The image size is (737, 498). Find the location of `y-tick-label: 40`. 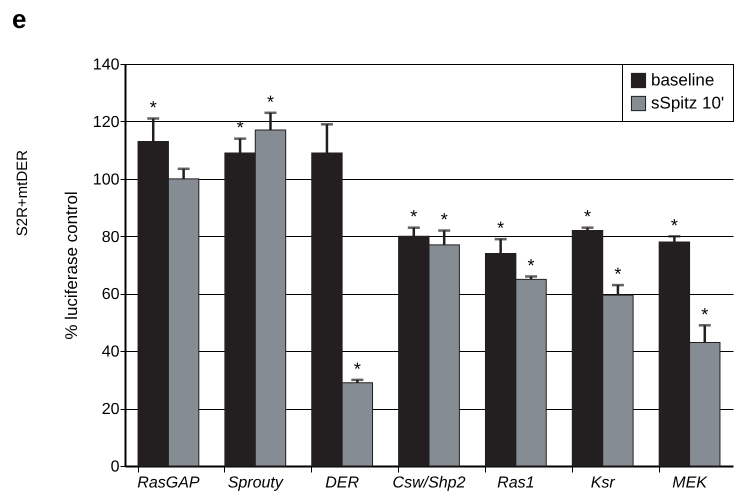

y-tick-label: 40 is located at coordinates (111, 352).